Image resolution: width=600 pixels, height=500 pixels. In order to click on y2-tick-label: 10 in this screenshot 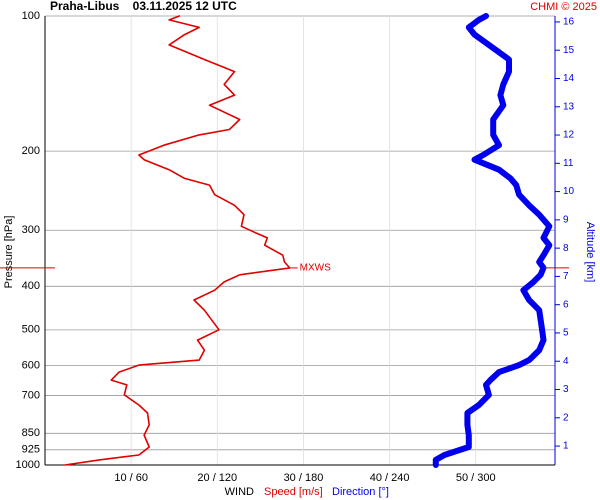, I will do `click(569, 191)`.